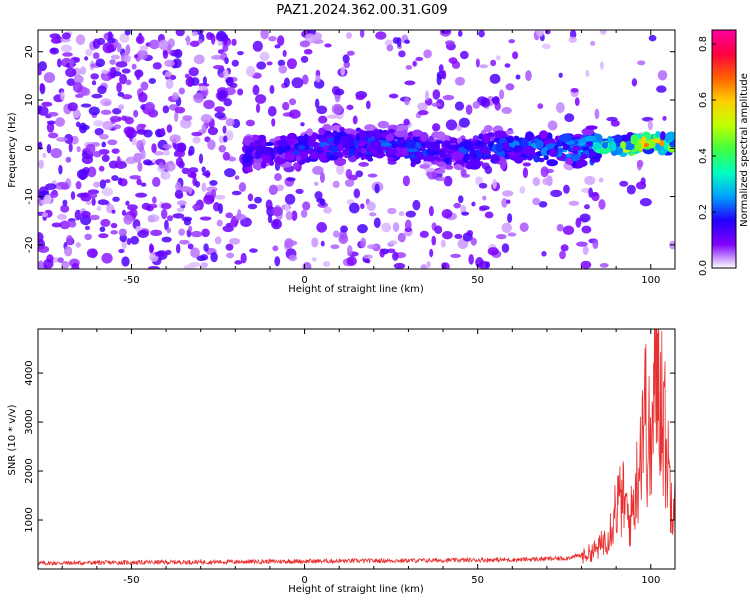 This screenshot has height=600, width=750. What do you see at coordinates (356, 289) in the screenshot?
I see `heatmap-x-axis-label: Height of straight line (km)` at bounding box center [356, 289].